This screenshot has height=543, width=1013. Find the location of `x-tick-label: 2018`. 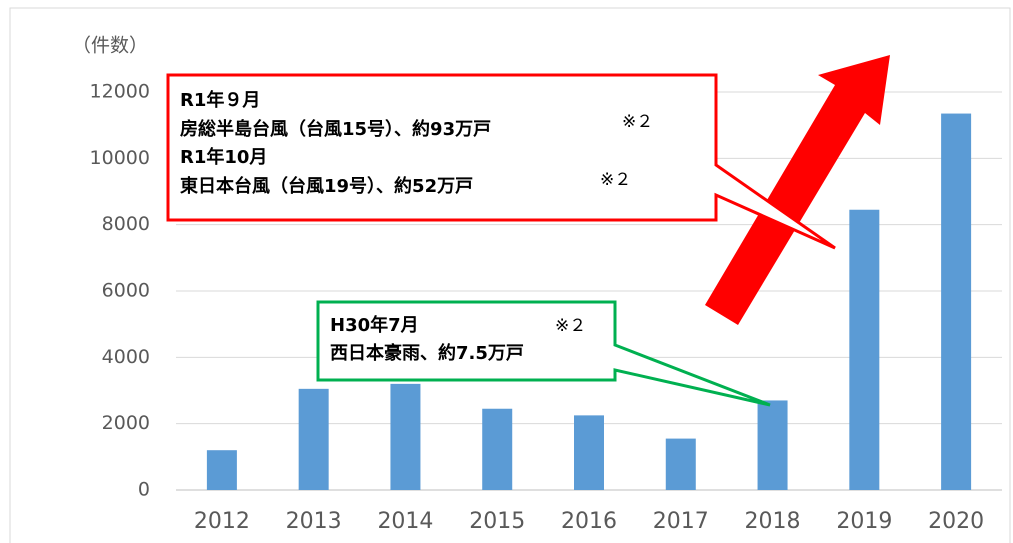

x-tick-label: 2018 is located at coordinates (773, 521).